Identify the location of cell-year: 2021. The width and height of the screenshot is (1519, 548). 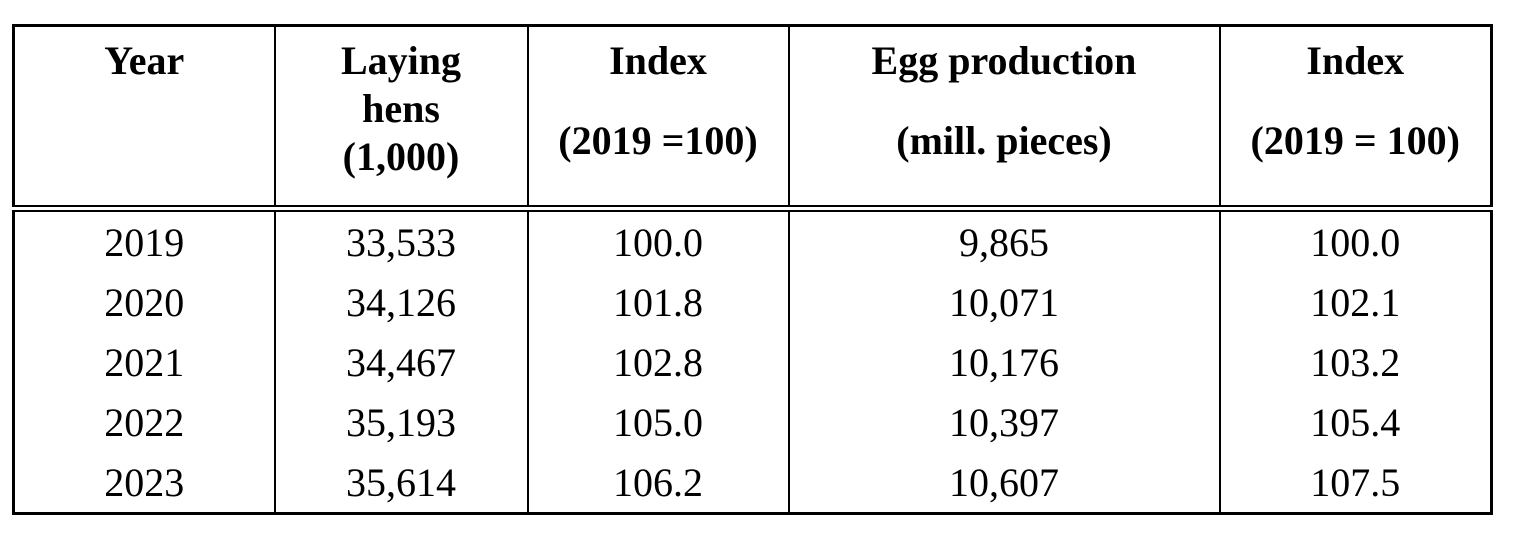
(144, 362).